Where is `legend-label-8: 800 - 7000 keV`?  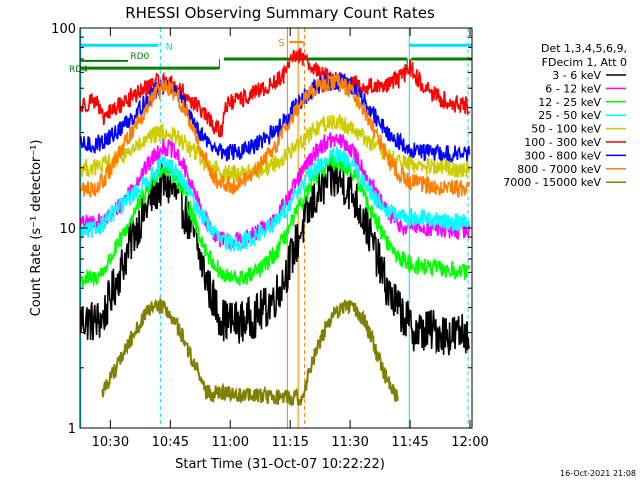
legend-label-8: 800 - 7000 keV is located at coordinates (559, 169).